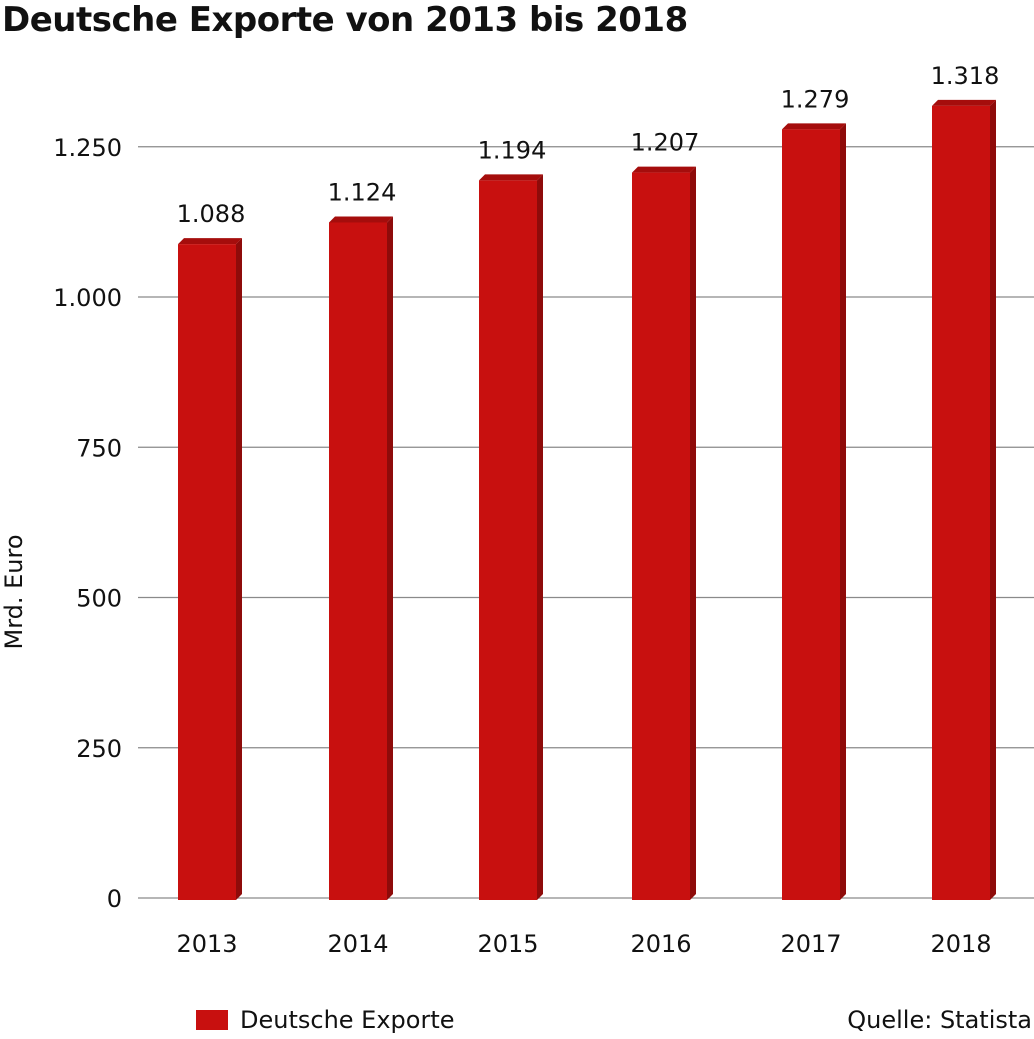  Describe the element at coordinates (960, 944) in the screenshot. I see `x-tick-label-2018: 2018` at that location.